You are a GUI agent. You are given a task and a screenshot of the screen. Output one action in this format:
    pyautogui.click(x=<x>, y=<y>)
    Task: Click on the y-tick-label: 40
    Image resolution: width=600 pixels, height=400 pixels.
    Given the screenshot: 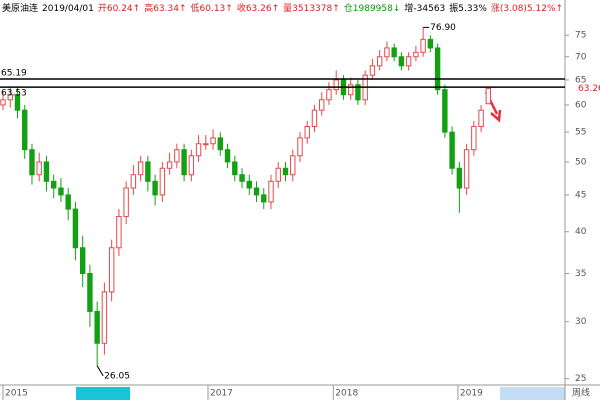 What is the action you would take?
    pyautogui.click(x=581, y=232)
    